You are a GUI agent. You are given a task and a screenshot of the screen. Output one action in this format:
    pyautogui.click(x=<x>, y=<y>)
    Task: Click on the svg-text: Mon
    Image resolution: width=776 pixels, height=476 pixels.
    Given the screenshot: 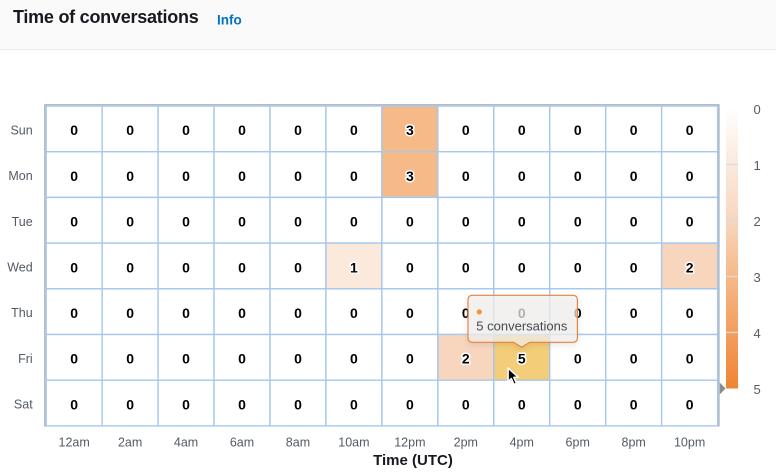 What is the action you would take?
    pyautogui.click(x=20, y=176)
    